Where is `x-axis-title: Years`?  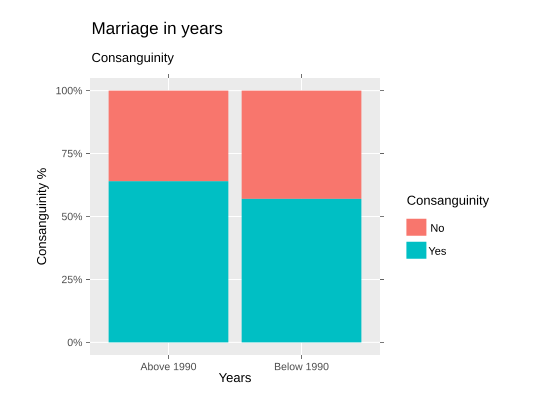 x-axis-title: Years is located at coordinates (234, 377).